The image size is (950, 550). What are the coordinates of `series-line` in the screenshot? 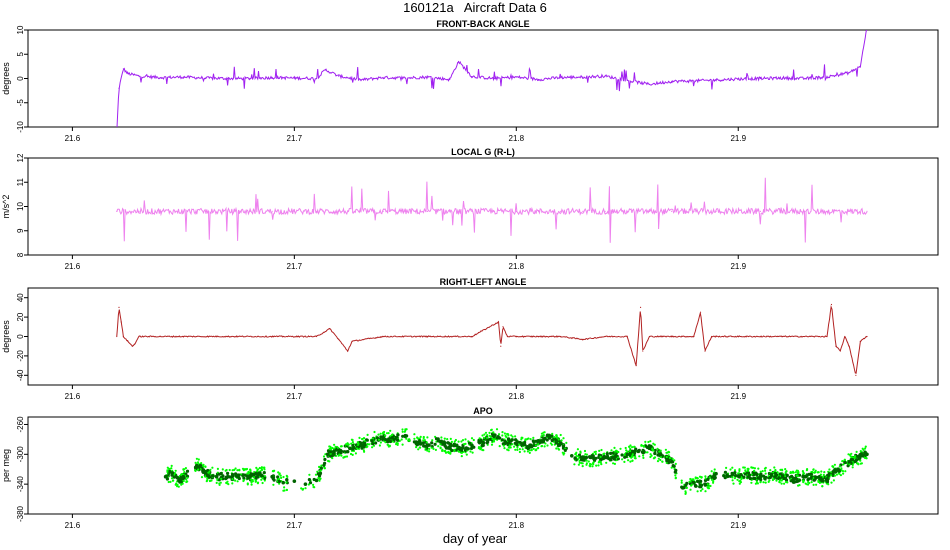 It's located at (492, 339).